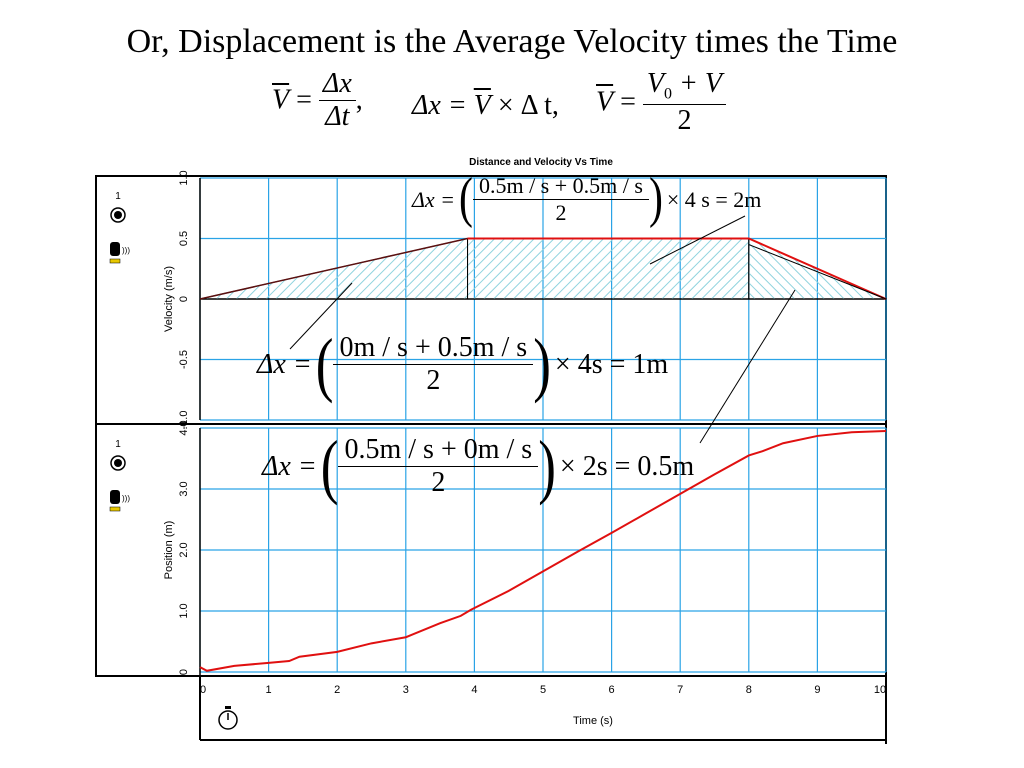 This screenshot has width=1024, height=768. Describe the element at coordinates (747, 366) in the screenshot. I see `leader-low` at that location.